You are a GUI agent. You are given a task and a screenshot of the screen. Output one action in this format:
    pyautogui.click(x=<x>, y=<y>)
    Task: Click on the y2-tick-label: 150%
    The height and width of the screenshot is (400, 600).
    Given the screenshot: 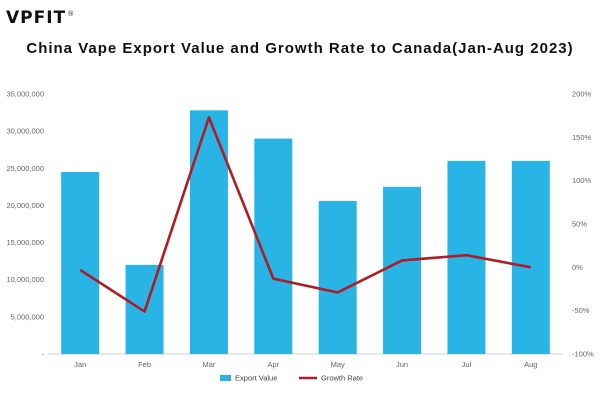 What is the action you would take?
    pyautogui.click(x=582, y=137)
    